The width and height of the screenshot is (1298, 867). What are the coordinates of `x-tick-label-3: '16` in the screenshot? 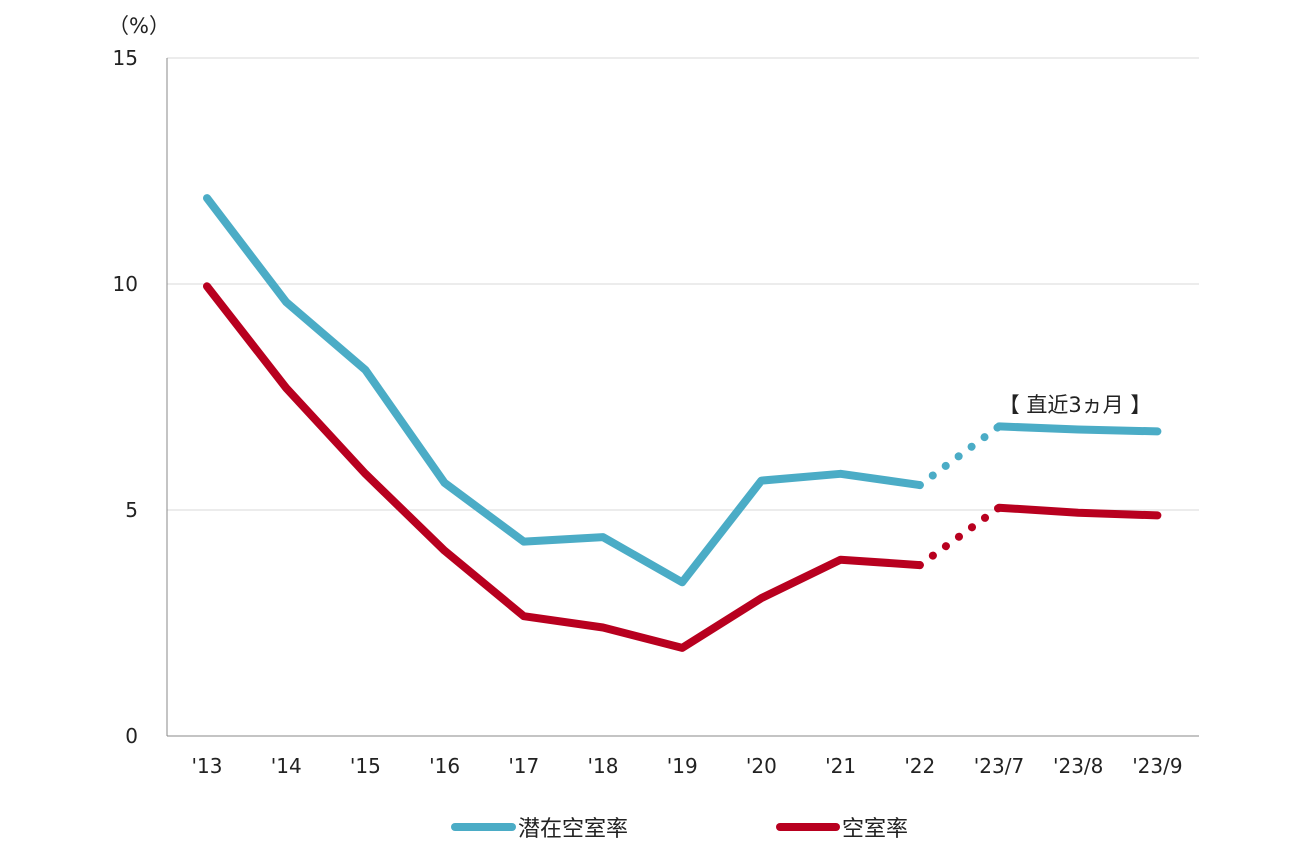 It's located at (444, 766).